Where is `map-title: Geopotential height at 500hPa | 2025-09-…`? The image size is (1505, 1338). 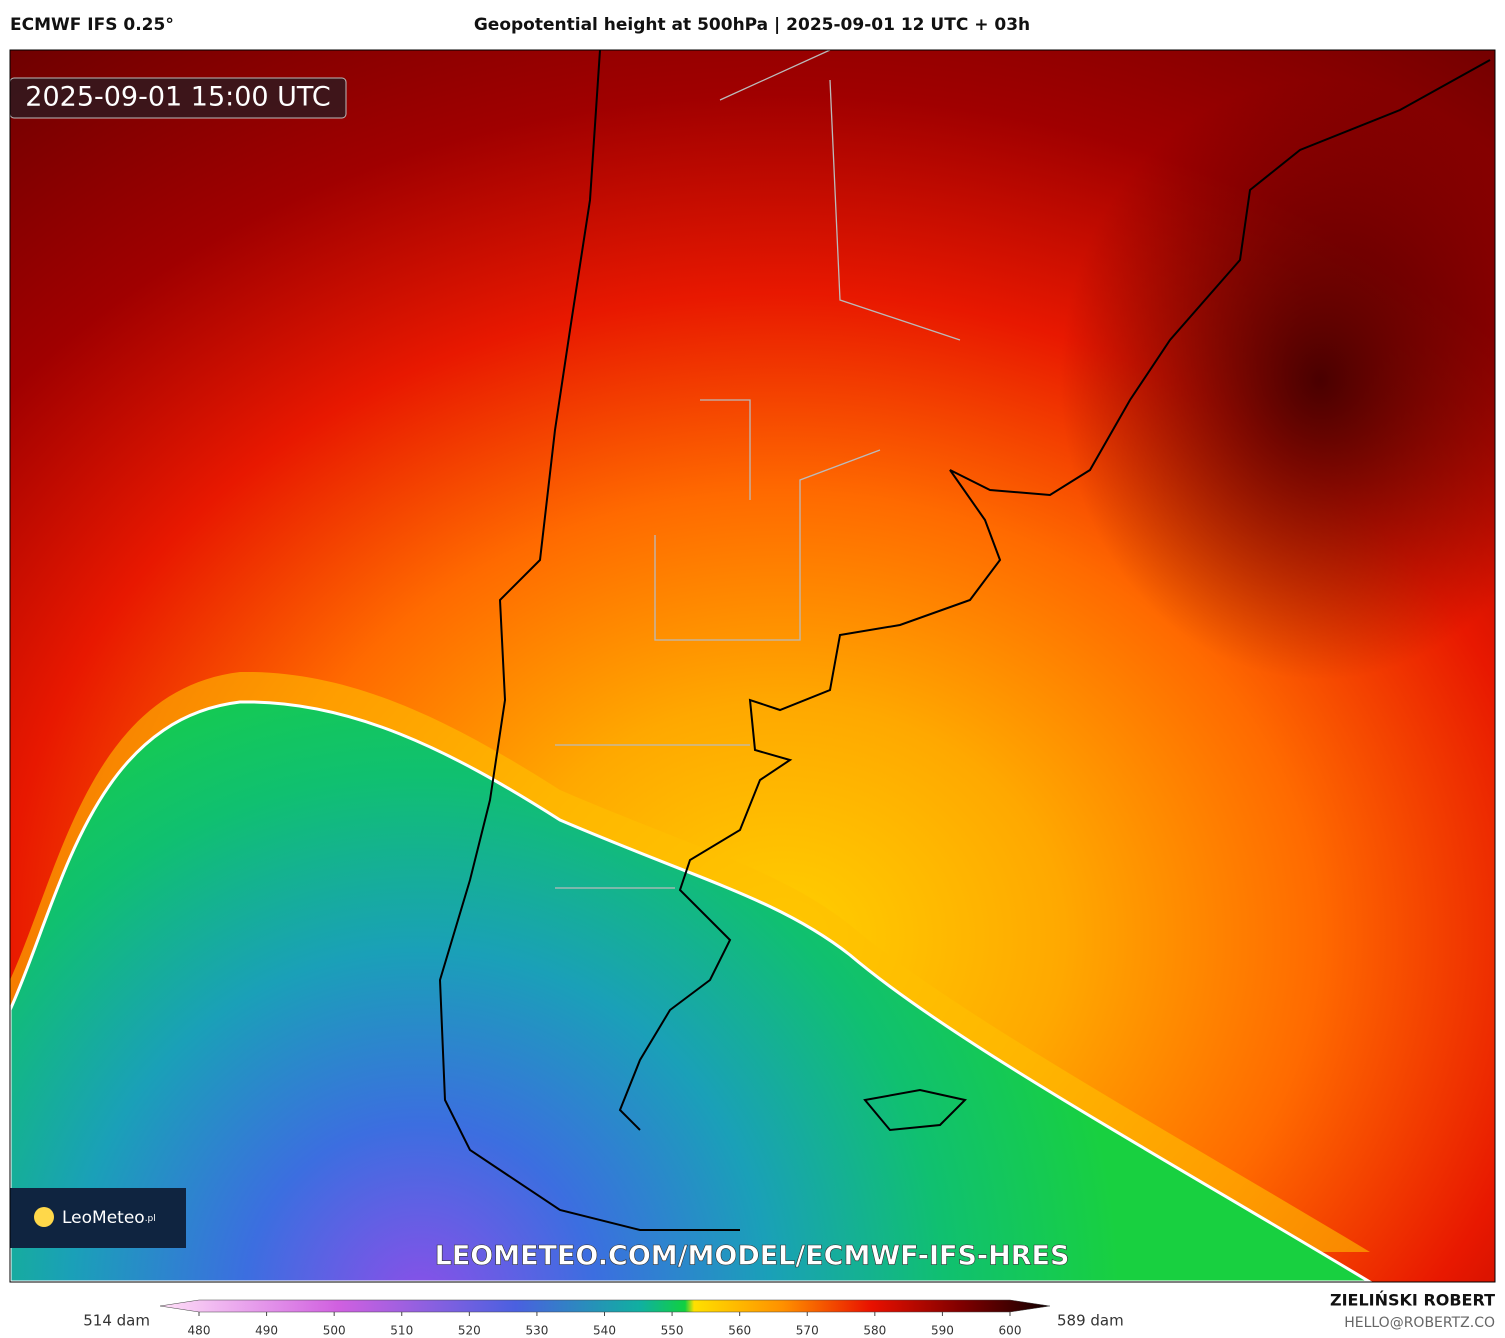
map-title: Geopotential height at 500hPa | 2025-09-… is located at coordinates (752, 25).